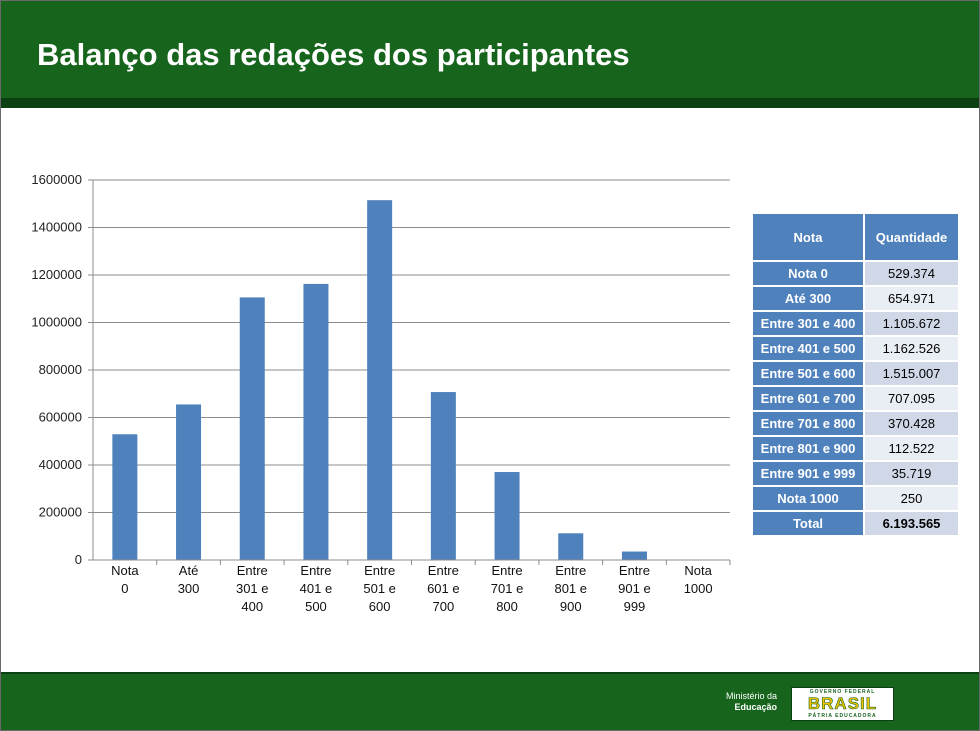 This screenshot has height=731, width=980. I want to click on quantity-cell: 707.095, so click(911, 398).